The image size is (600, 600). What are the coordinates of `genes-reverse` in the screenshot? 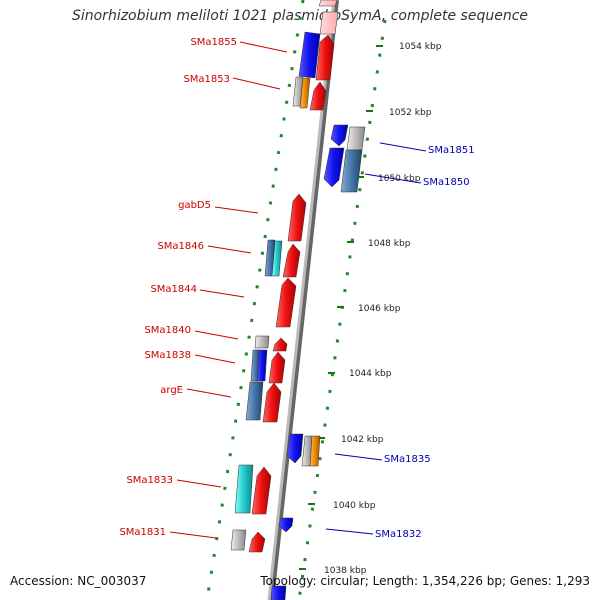 It's located at (322, 328).